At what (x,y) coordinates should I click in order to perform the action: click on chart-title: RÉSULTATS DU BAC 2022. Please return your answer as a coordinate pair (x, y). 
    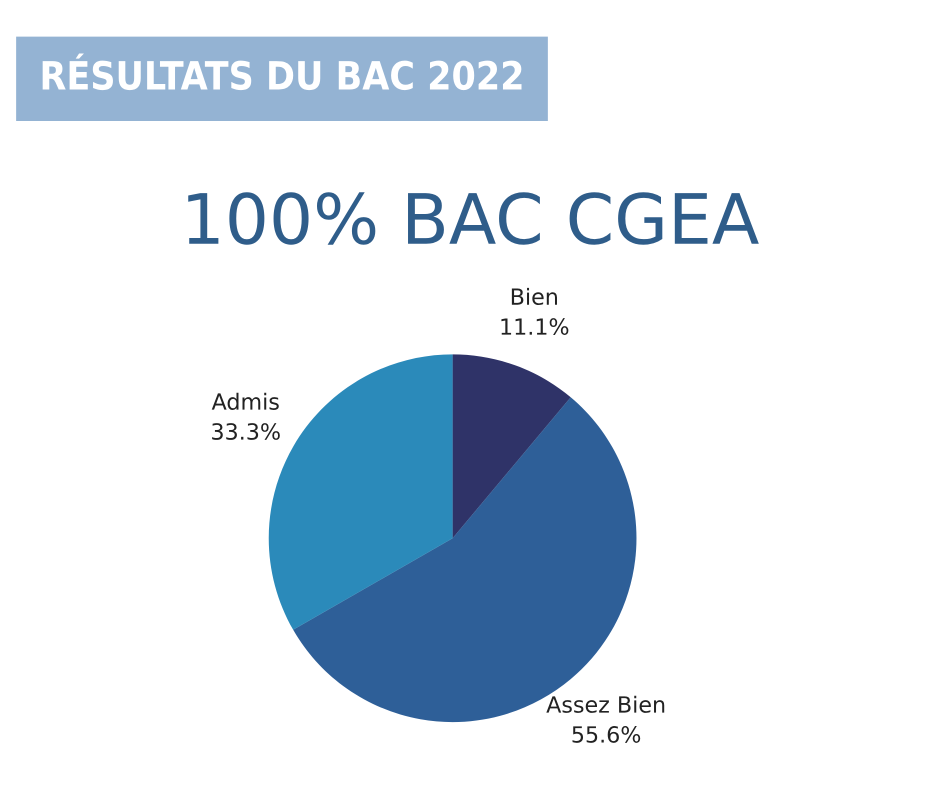
    Looking at the image, I should click on (282, 72).